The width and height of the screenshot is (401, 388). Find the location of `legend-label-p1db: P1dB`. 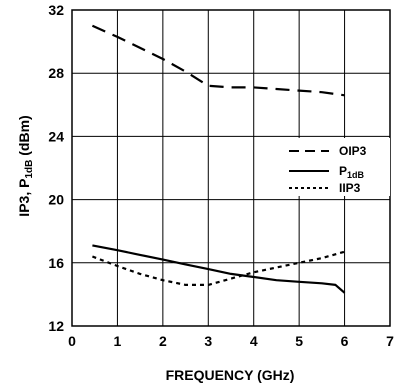

legend-label-p1db: P1dB is located at coordinates (352, 172).